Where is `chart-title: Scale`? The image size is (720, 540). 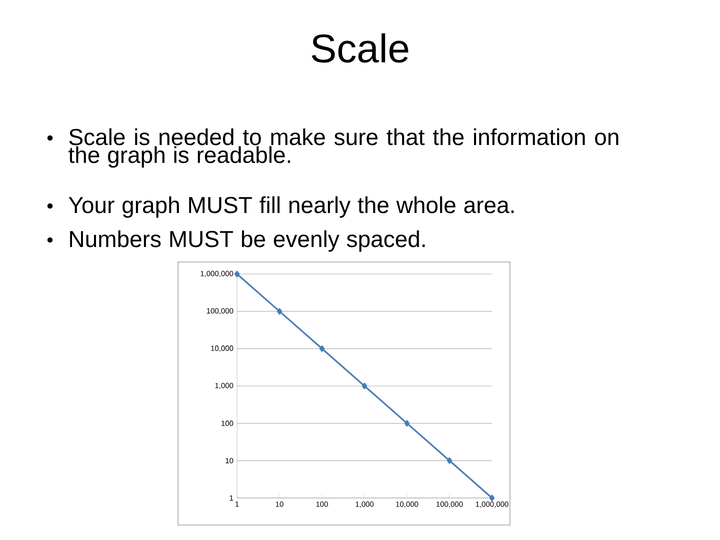
chart-title: Scale is located at coordinates (360, 48).